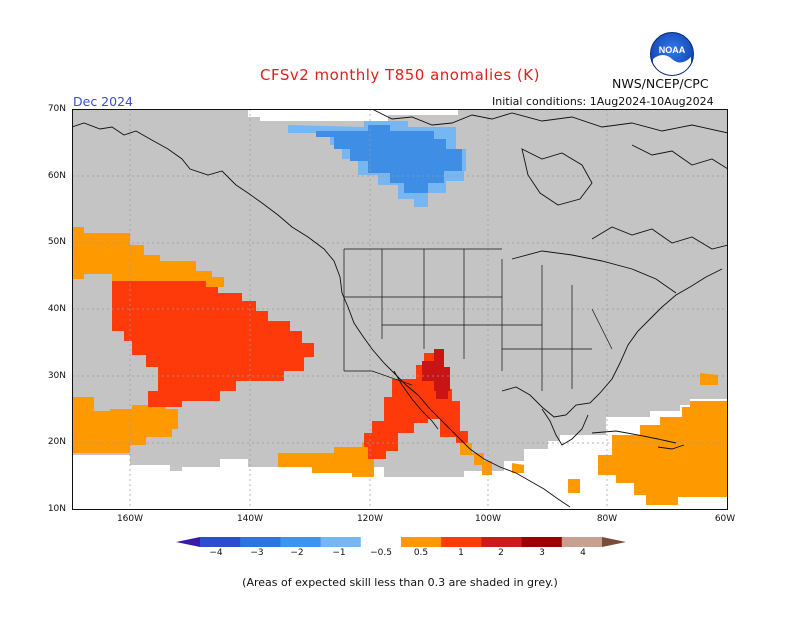  I want to click on colorbar-label: −2, so click(297, 553).